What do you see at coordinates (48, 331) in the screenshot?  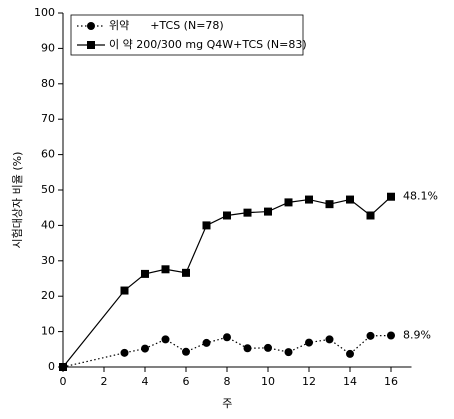 I see `y-tick-label: 10` at bounding box center [48, 331].